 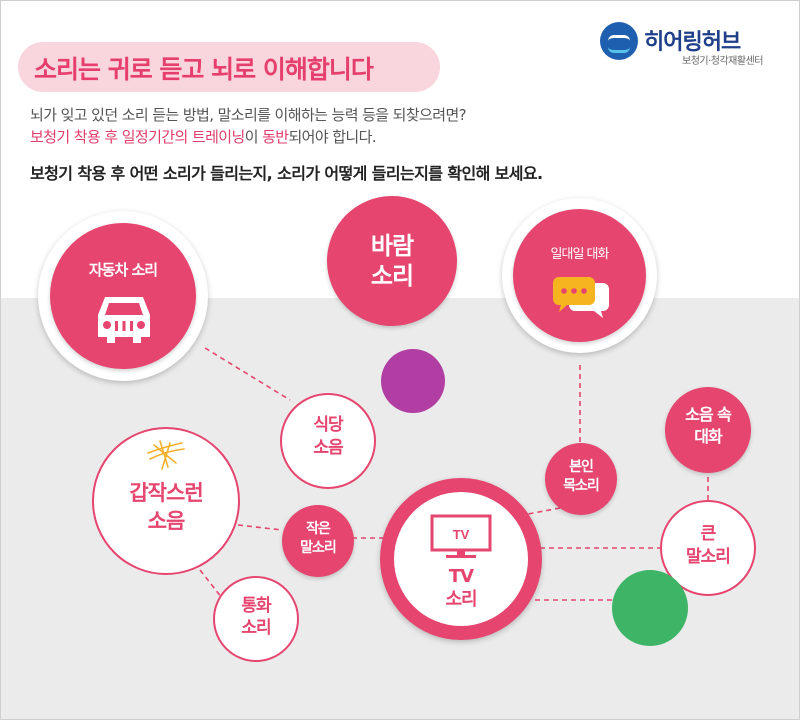 I want to click on sudden-noise-label-line1: 갑작스런, so click(x=166, y=493).